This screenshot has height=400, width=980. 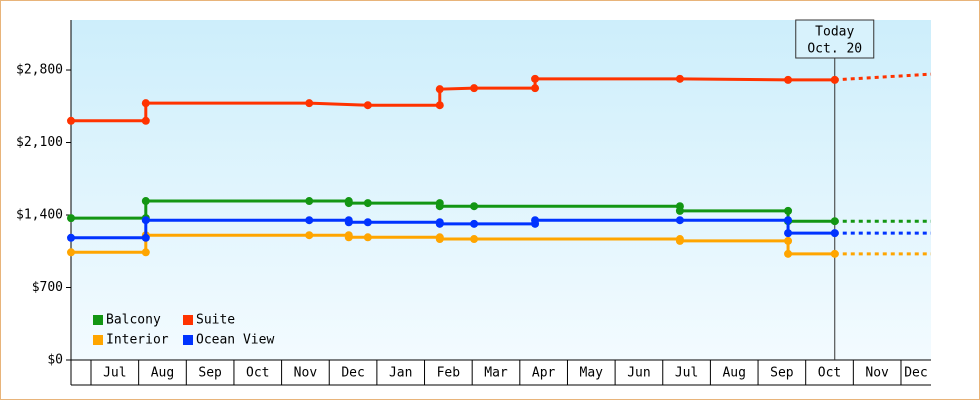 I want to click on y-tick-label: $1,400, so click(x=39, y=215).